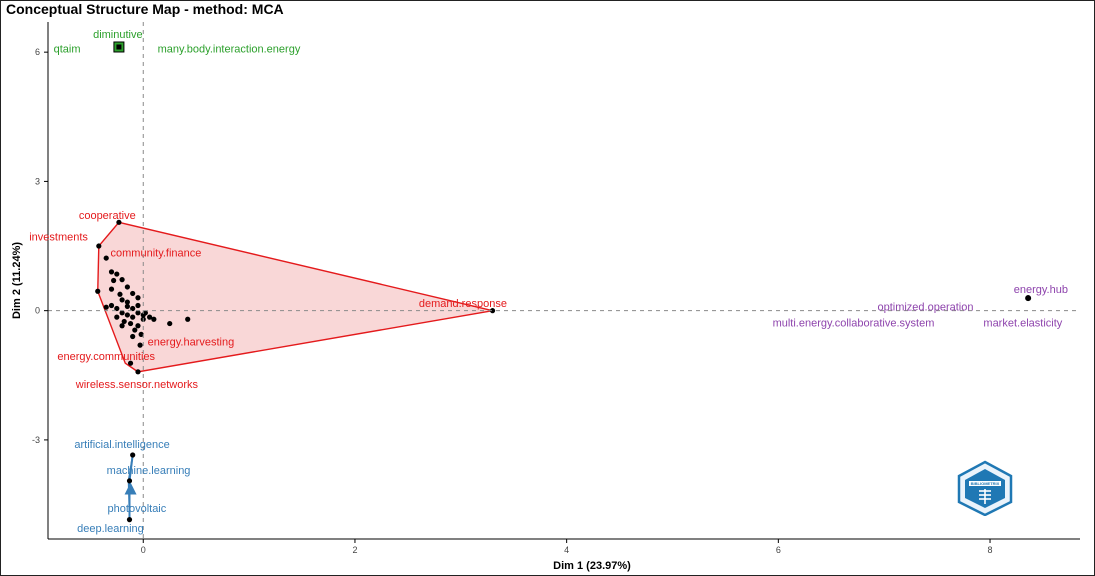 This screenshot has width=1095, height=576. I want to click on x-tick-label: 2, so click(354, 550).